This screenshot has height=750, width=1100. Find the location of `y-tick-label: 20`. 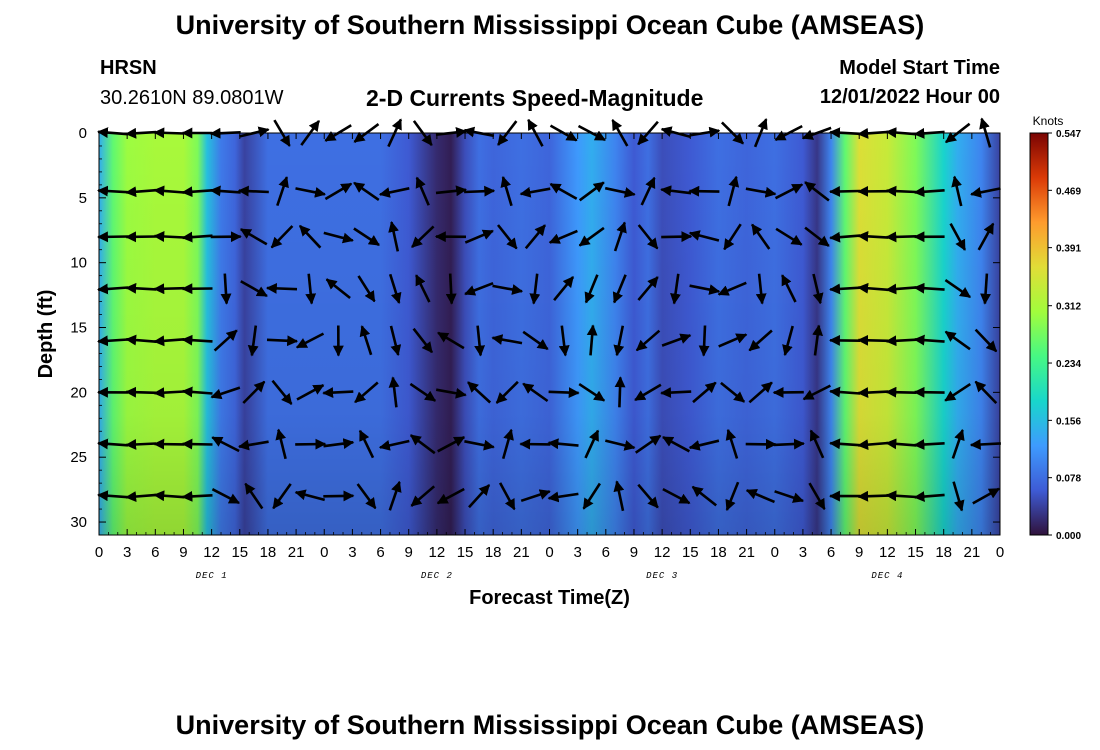

y-tick-label: 20 is located at coordinates (78, 392).